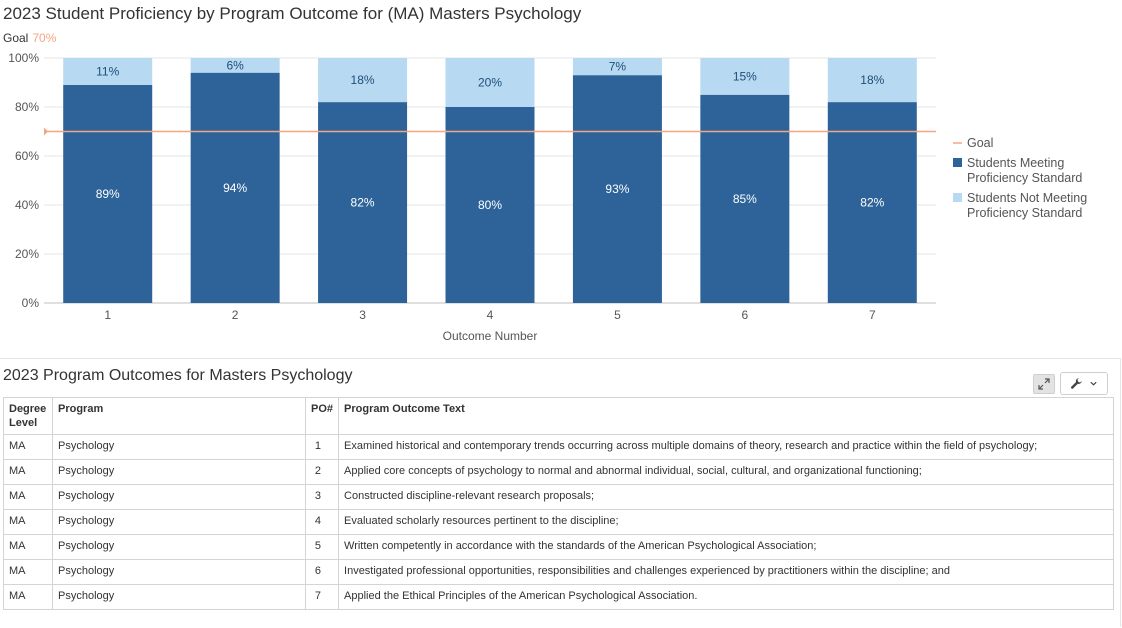  What do you see at coordinates (31, 303) in the screenshot?
I see `y-tick-label: 0%` at bounding box center [31, 303].